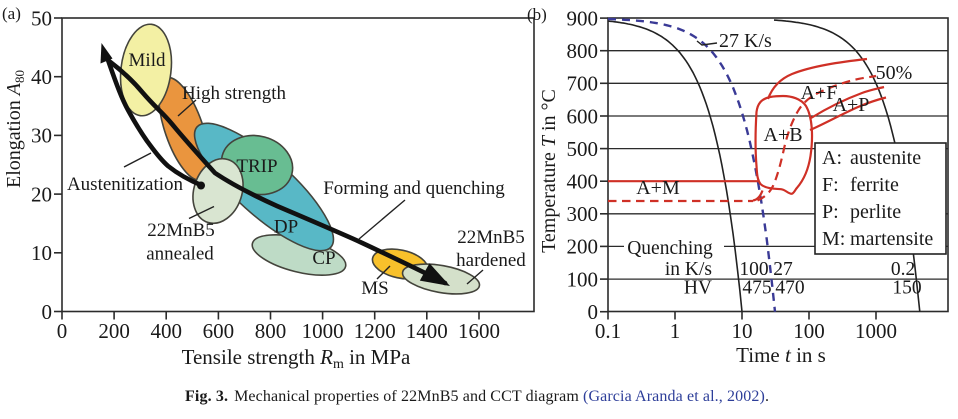 This screenshot has width=958, height=419. What do you see at coordinates (745, 41) in the screenshot?
I see `svg-text: 27 K/s` at bounding box center [745, 41].